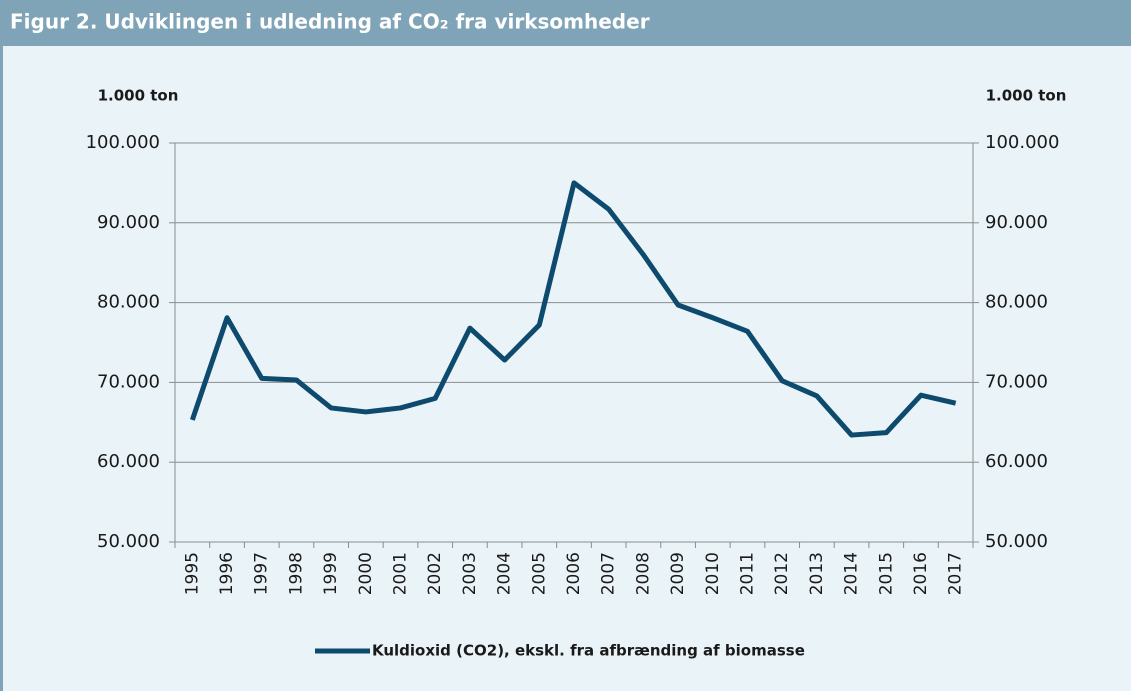  I want to click on x-tick-label: 2004, so click(505, 573).